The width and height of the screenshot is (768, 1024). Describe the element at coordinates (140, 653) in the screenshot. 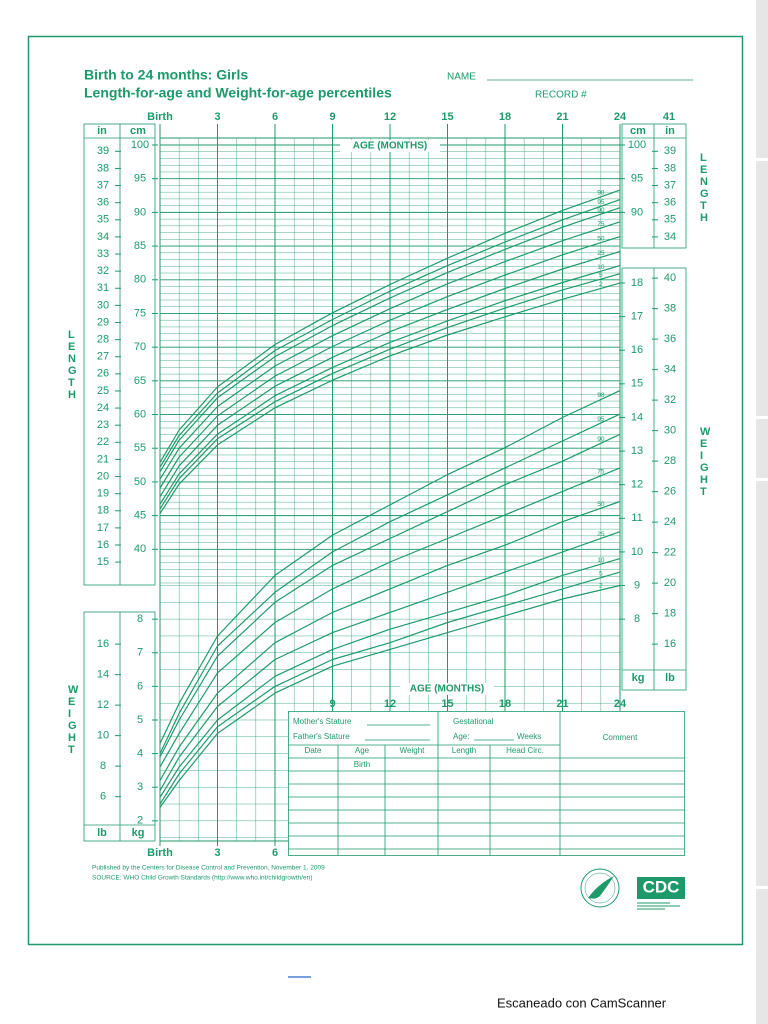

I see `y-tick-label: 7` at that location.